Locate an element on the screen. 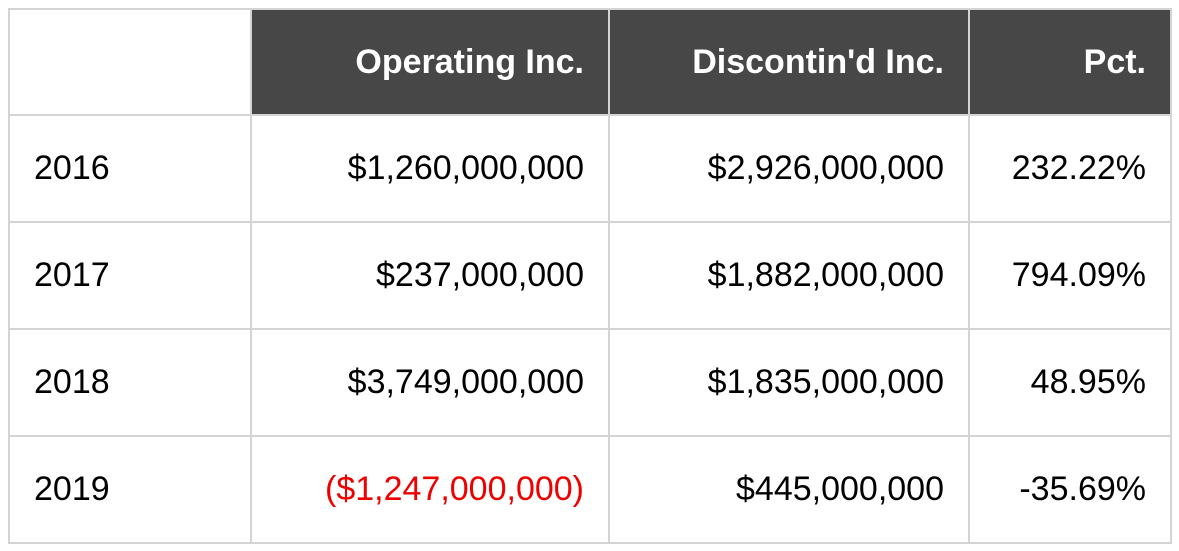 Image resolution: width=1179 pixels, height=551 pixels. operating-income-cell: $237,000,000 is located at coordinates (430, 275).